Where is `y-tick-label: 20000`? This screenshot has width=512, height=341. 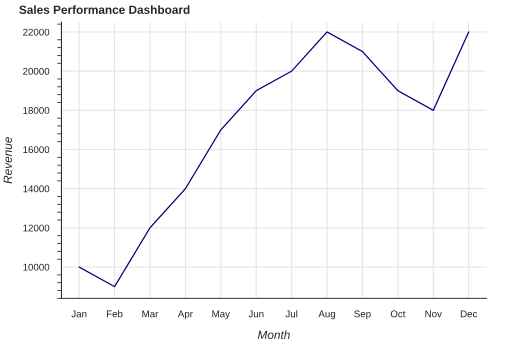 y-tick-label: 20000 is located at coordinates (36, 71).